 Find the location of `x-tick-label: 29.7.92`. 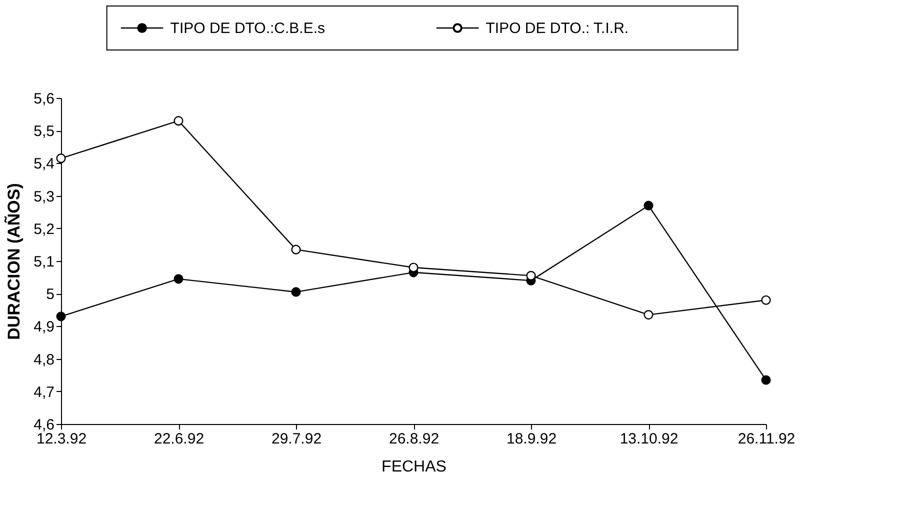

x-tick-label: 29.7.92 is located at coordinates (296, 439).